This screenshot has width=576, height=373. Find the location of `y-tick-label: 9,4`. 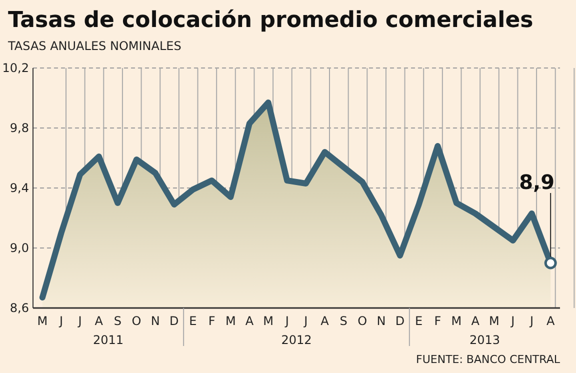

y-tick-label: 9,4 is located at coordinates (19, 188).